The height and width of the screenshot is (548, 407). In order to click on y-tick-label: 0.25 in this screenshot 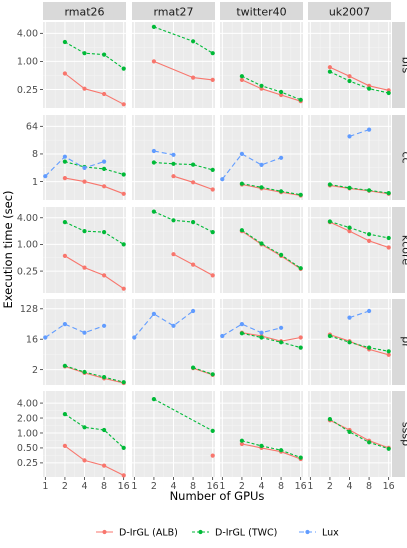, I will do `click(27, 271)`.